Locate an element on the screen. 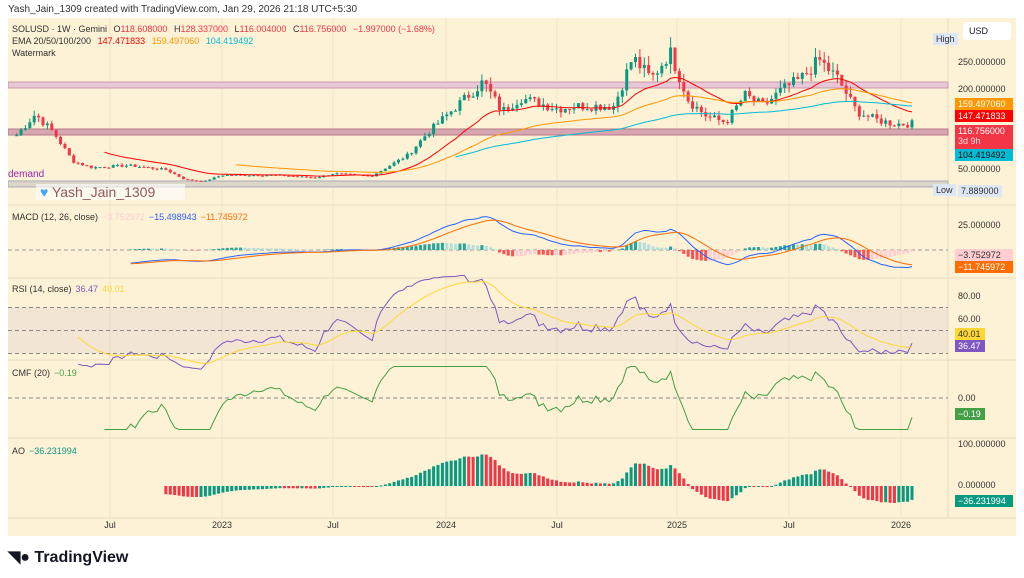  price-tick: 200.000000 is located at coordinates (982, 89).